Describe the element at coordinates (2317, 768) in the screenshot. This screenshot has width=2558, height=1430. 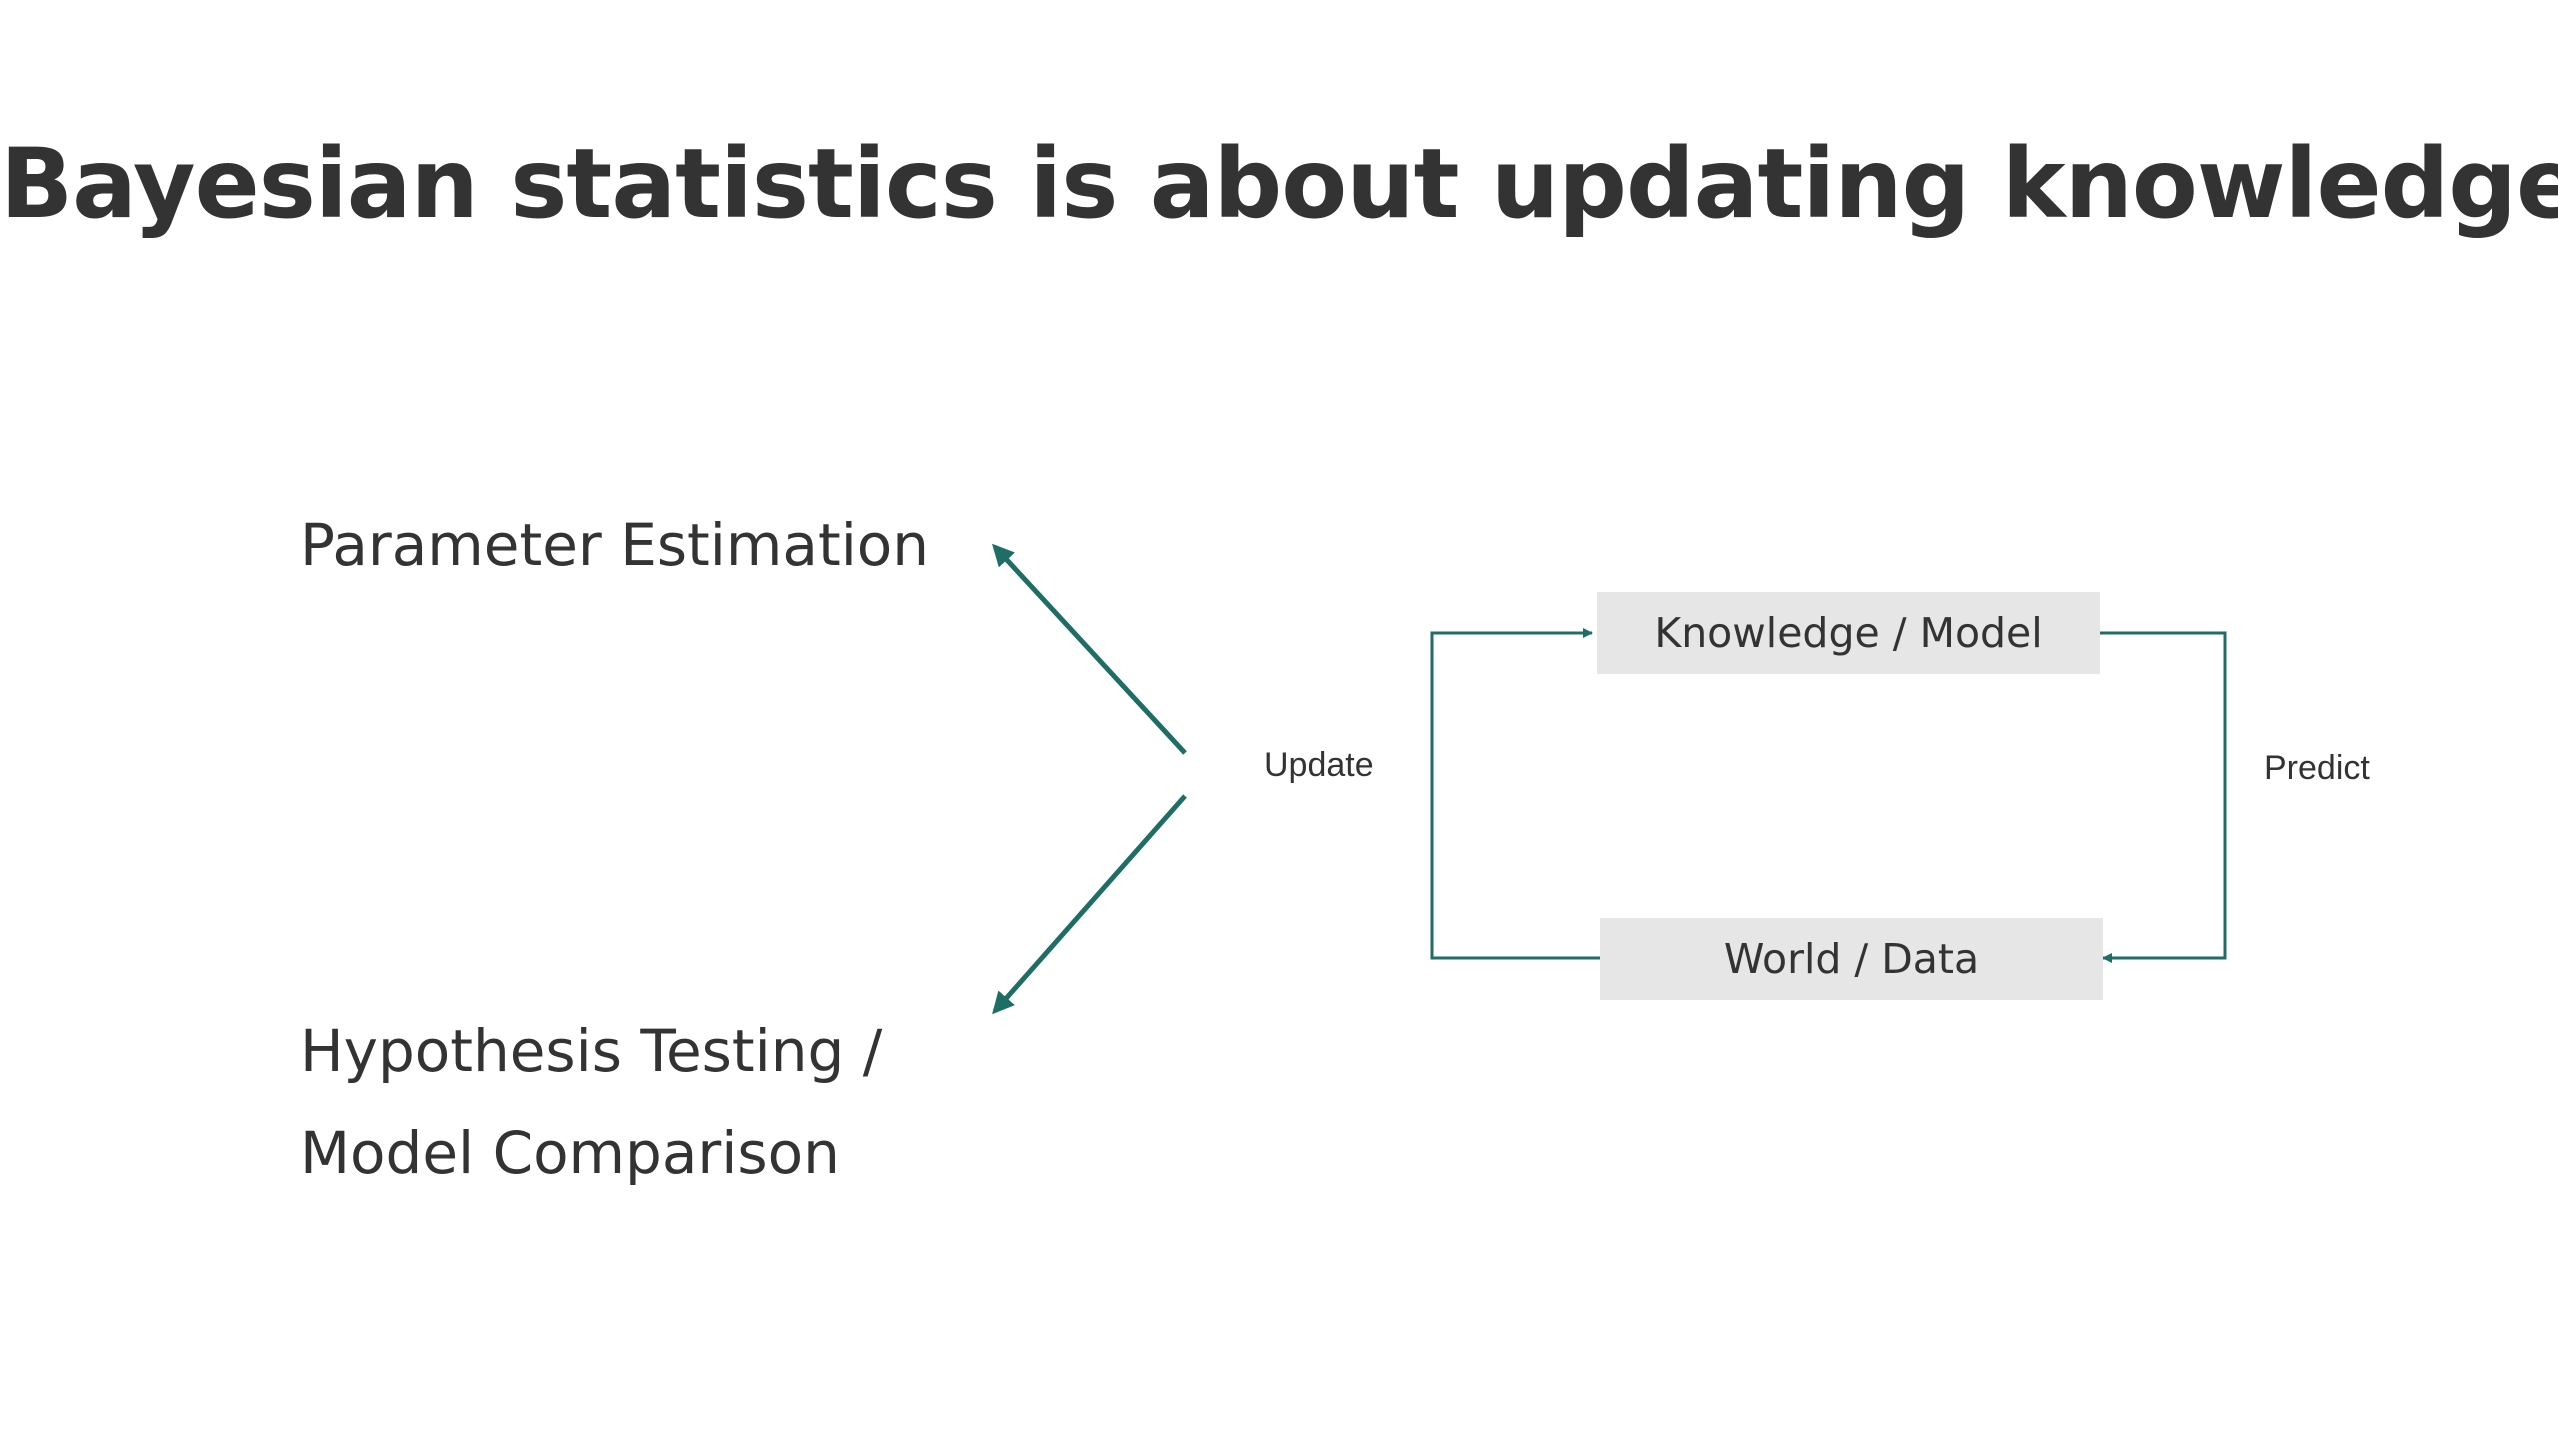
I see `predict-label: Predict` at that location.